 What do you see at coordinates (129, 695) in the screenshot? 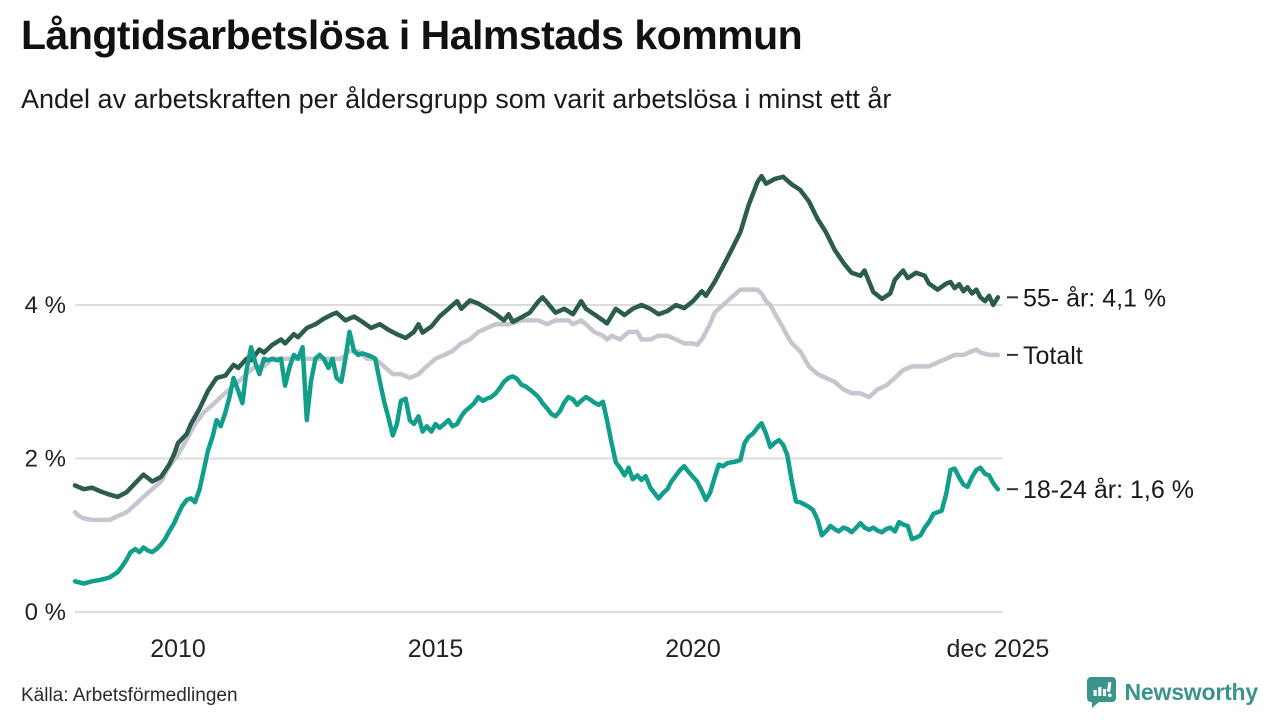
I see `source-note: Källa: Arbetsförmedlingen` at bounding box center [129, 695].